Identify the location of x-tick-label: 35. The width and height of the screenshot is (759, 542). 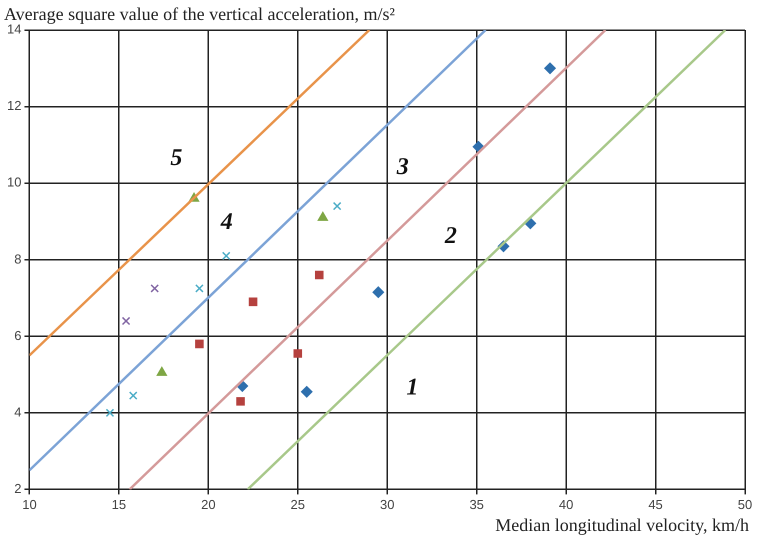
(476, 504).